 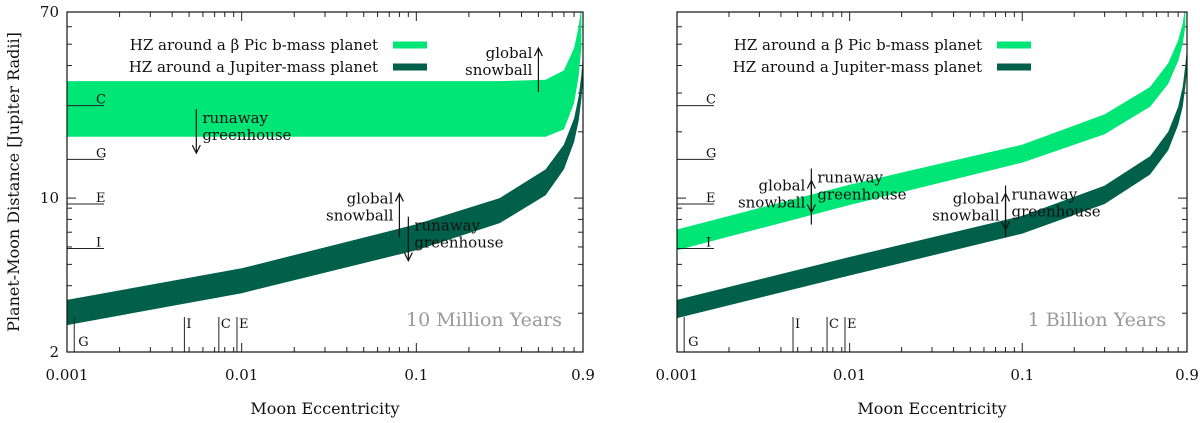 I want to click on y-tick-label: 70, so click(x=49, y=12).